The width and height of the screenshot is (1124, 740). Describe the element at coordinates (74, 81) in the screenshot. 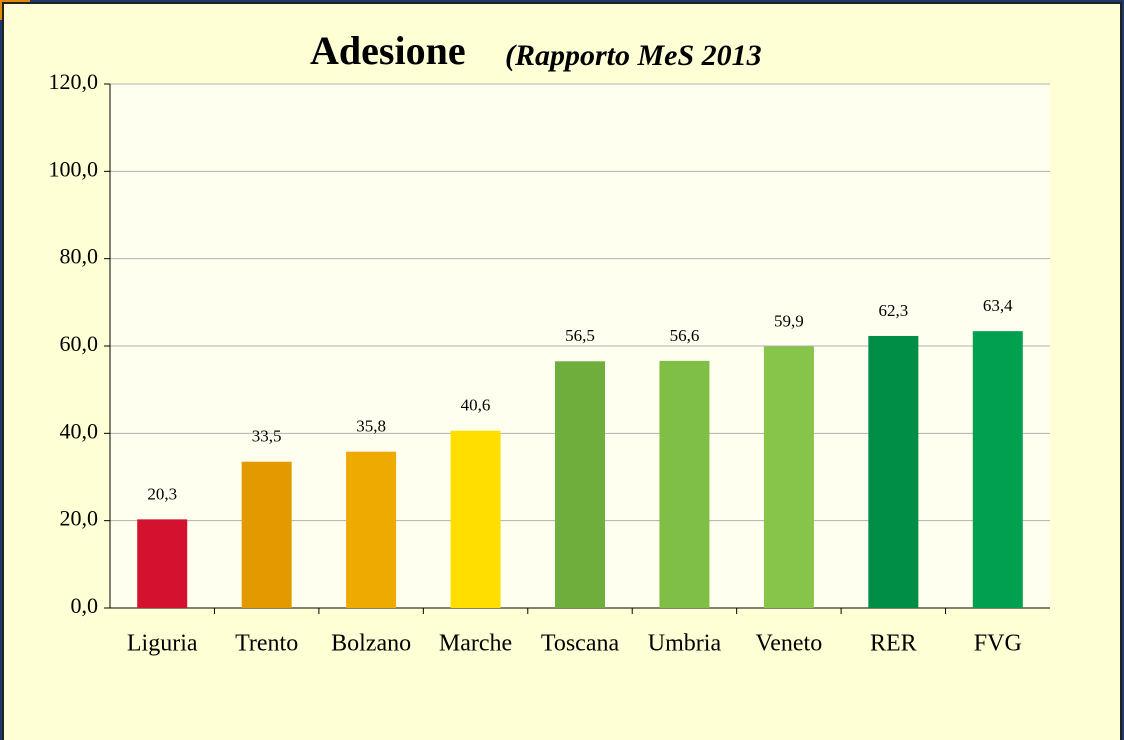

I see `y-tick-label: 120,0` at that location.